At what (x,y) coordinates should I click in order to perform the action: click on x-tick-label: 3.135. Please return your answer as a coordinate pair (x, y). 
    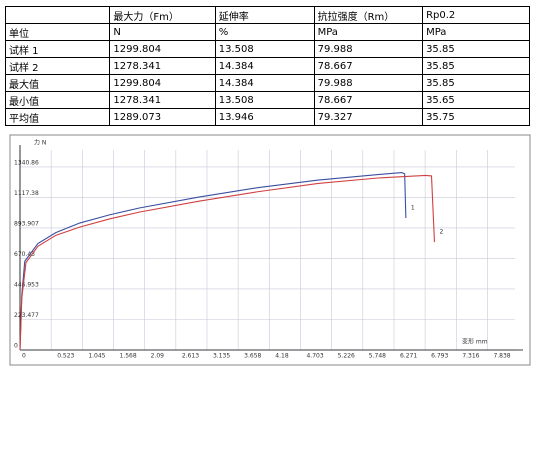
    Looking at the image, I should click on (221, 356).